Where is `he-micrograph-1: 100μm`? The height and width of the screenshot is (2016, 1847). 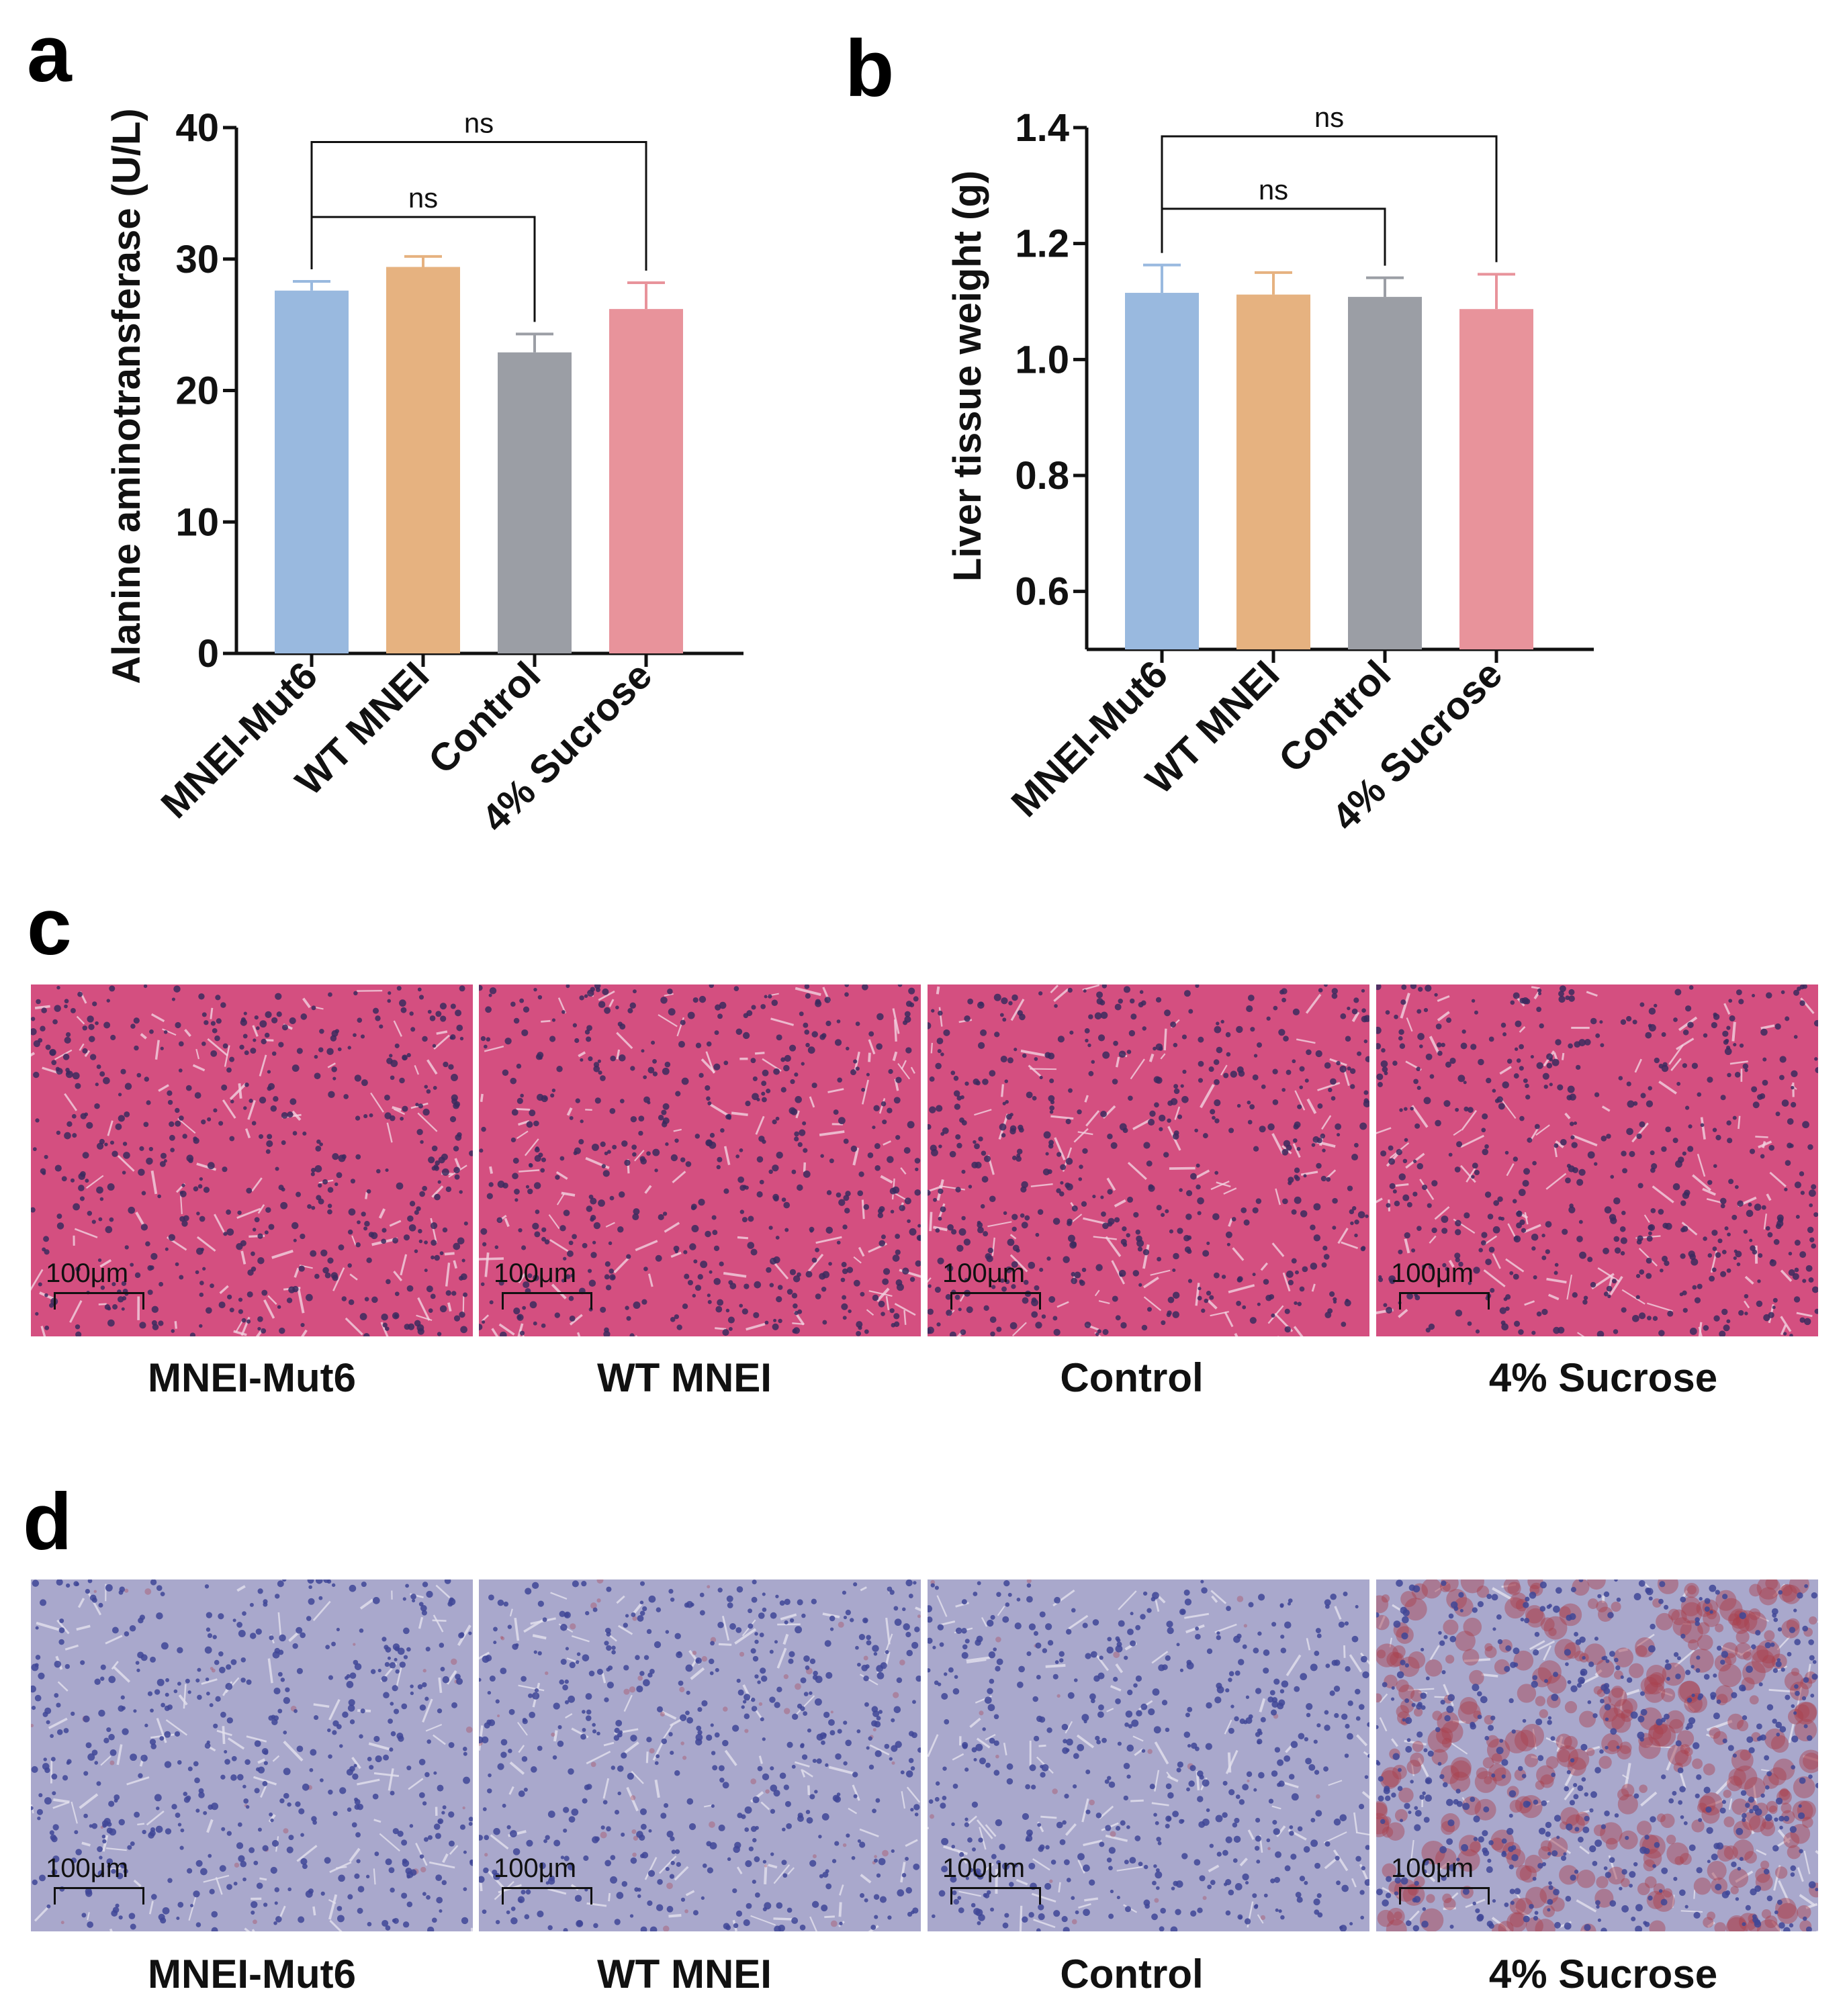 he-micrograph-1: 100μm is located at coordinates (252, 1160).